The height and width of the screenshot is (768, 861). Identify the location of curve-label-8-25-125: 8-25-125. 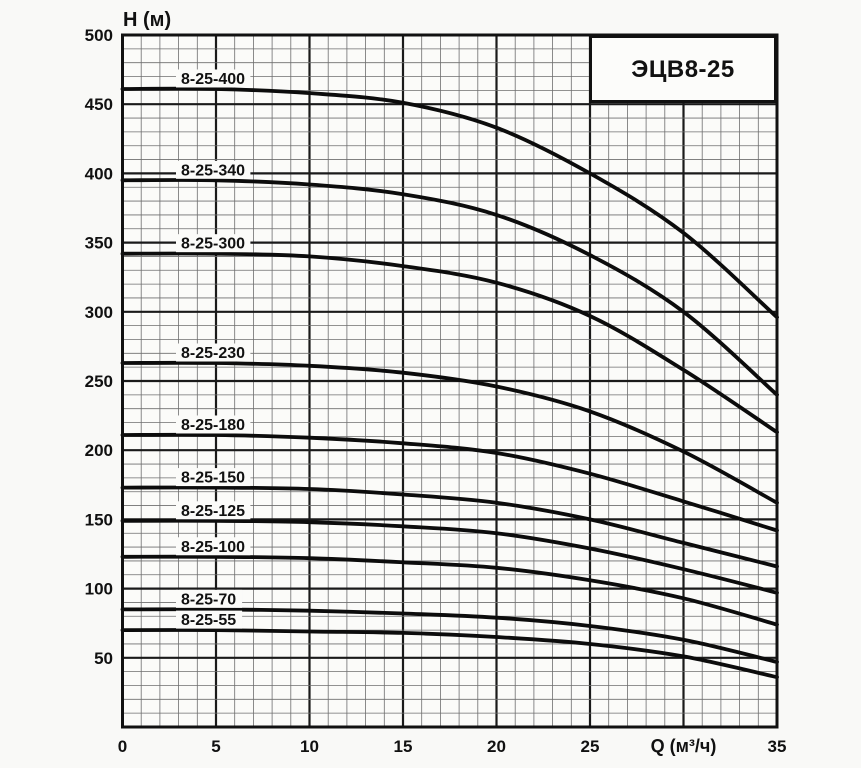
(213, 511).